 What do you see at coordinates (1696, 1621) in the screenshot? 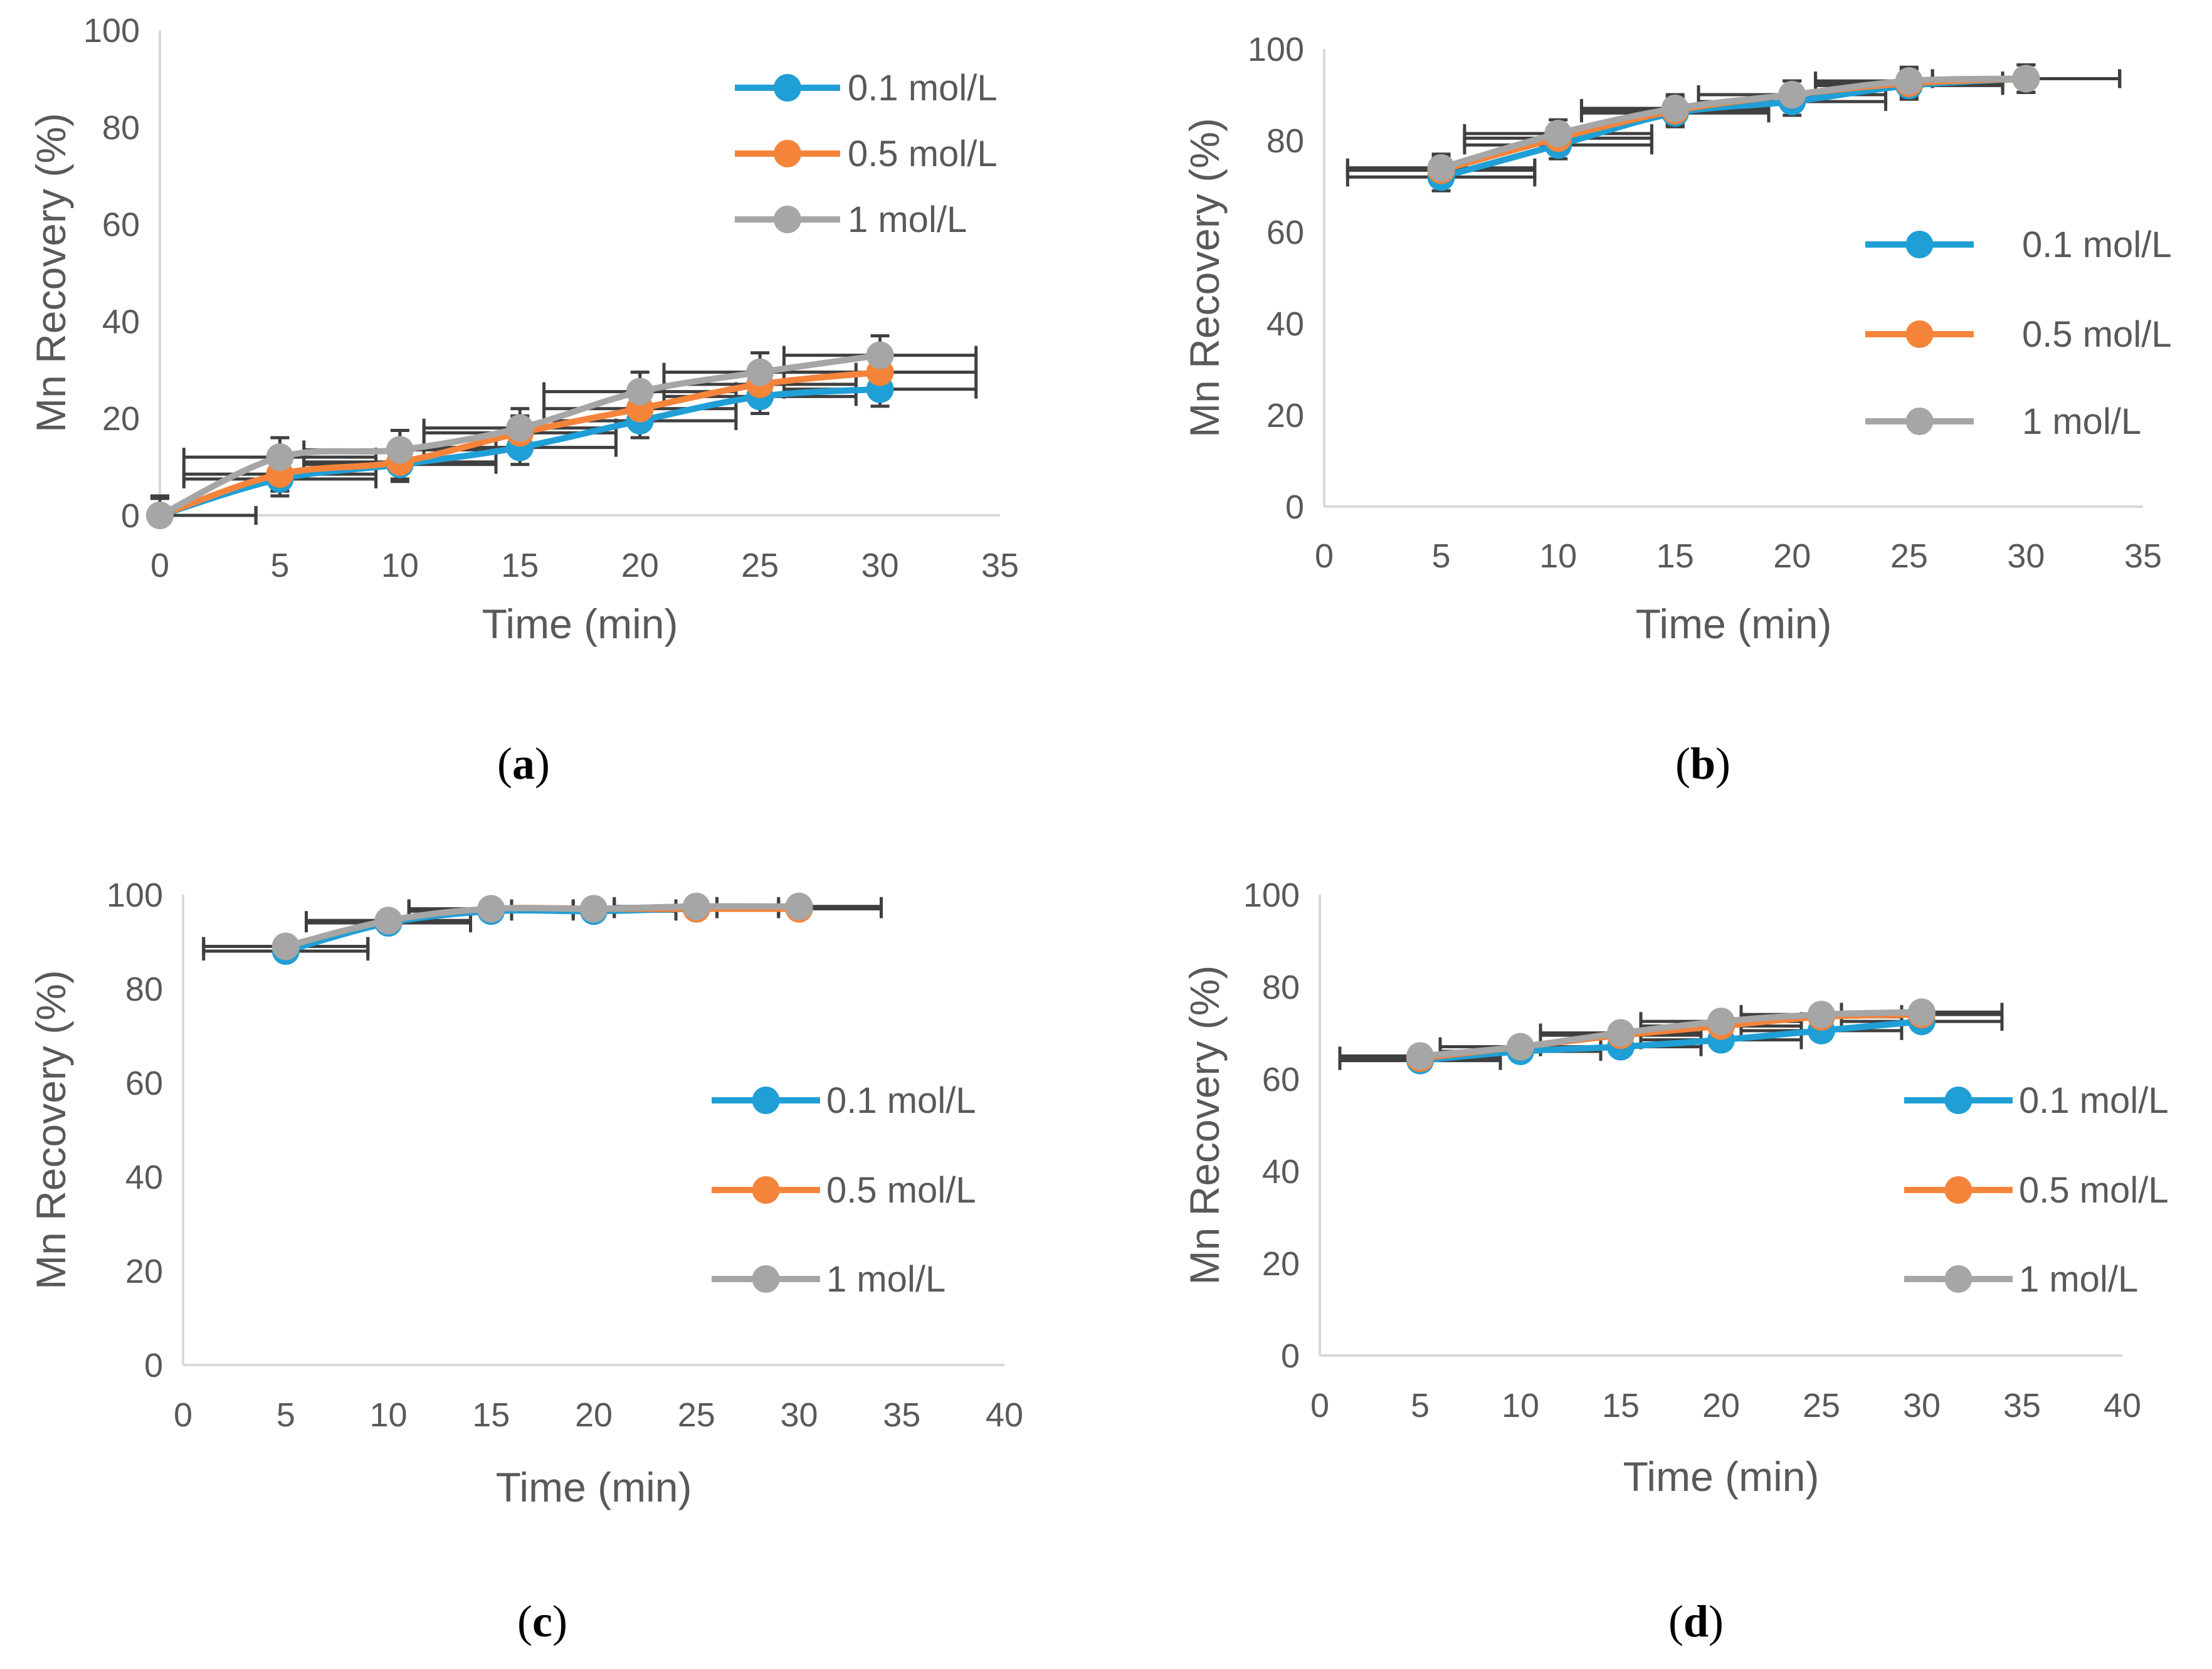
I see `panel-label: (d)` at bounding box center [1696, 1621].